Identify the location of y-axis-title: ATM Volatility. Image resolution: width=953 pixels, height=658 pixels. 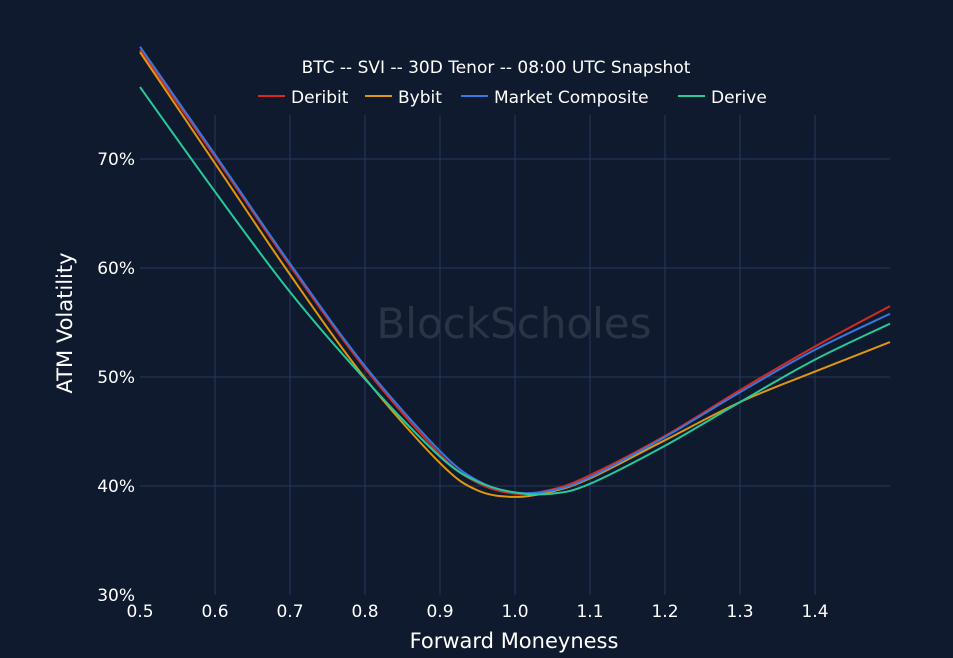
(65, 322).